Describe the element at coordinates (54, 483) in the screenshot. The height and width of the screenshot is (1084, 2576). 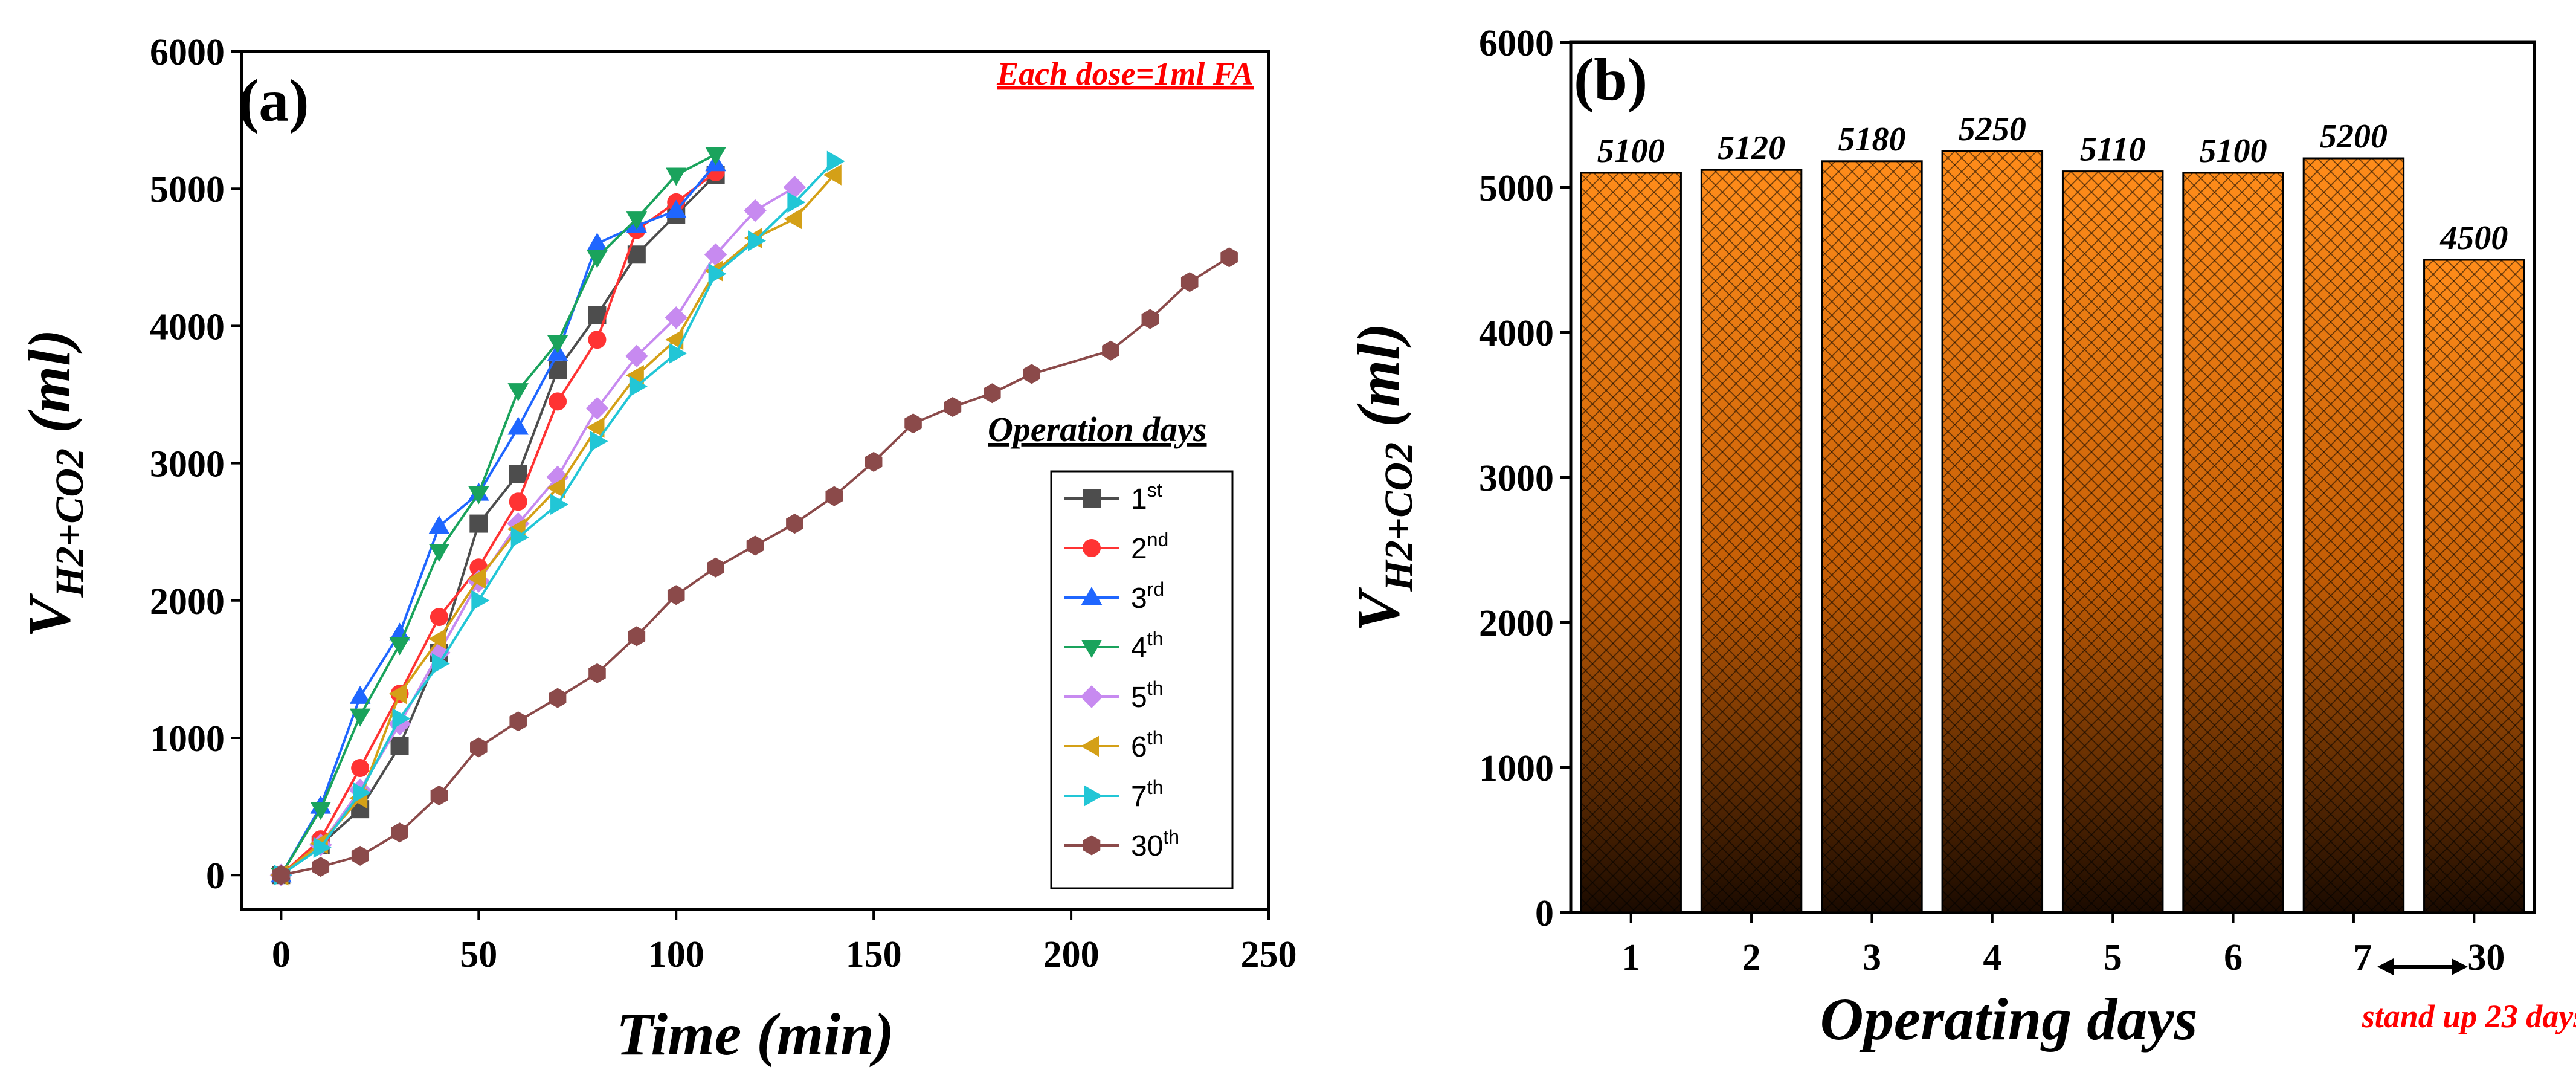
I see `panel-a-y-axis-title: VH2+CO2 (ml)` at that location.